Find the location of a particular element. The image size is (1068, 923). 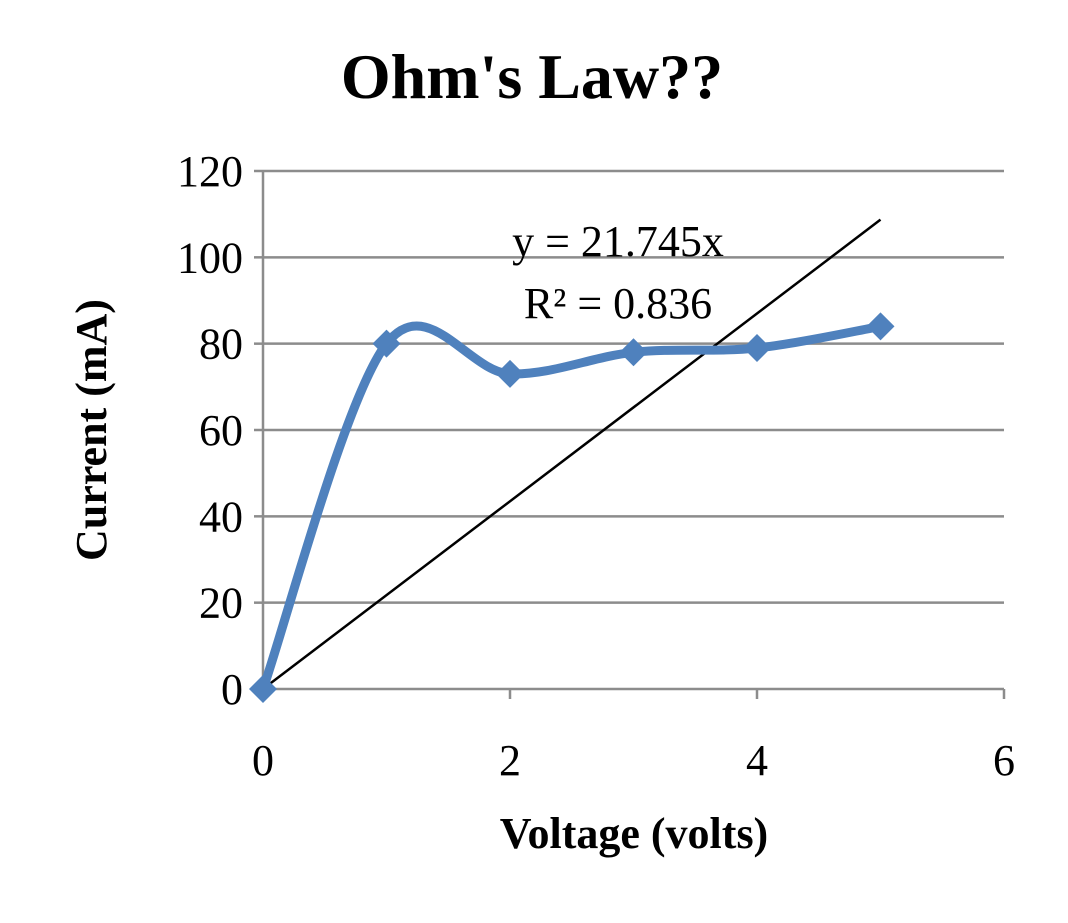

y-tick-label: 0 is located at coordinates (232, 689).